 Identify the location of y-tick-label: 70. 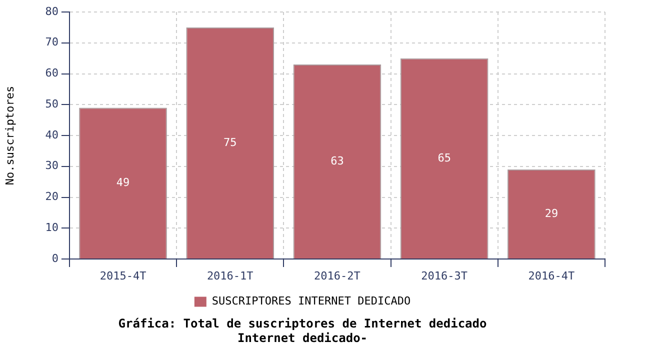
(51, 42).